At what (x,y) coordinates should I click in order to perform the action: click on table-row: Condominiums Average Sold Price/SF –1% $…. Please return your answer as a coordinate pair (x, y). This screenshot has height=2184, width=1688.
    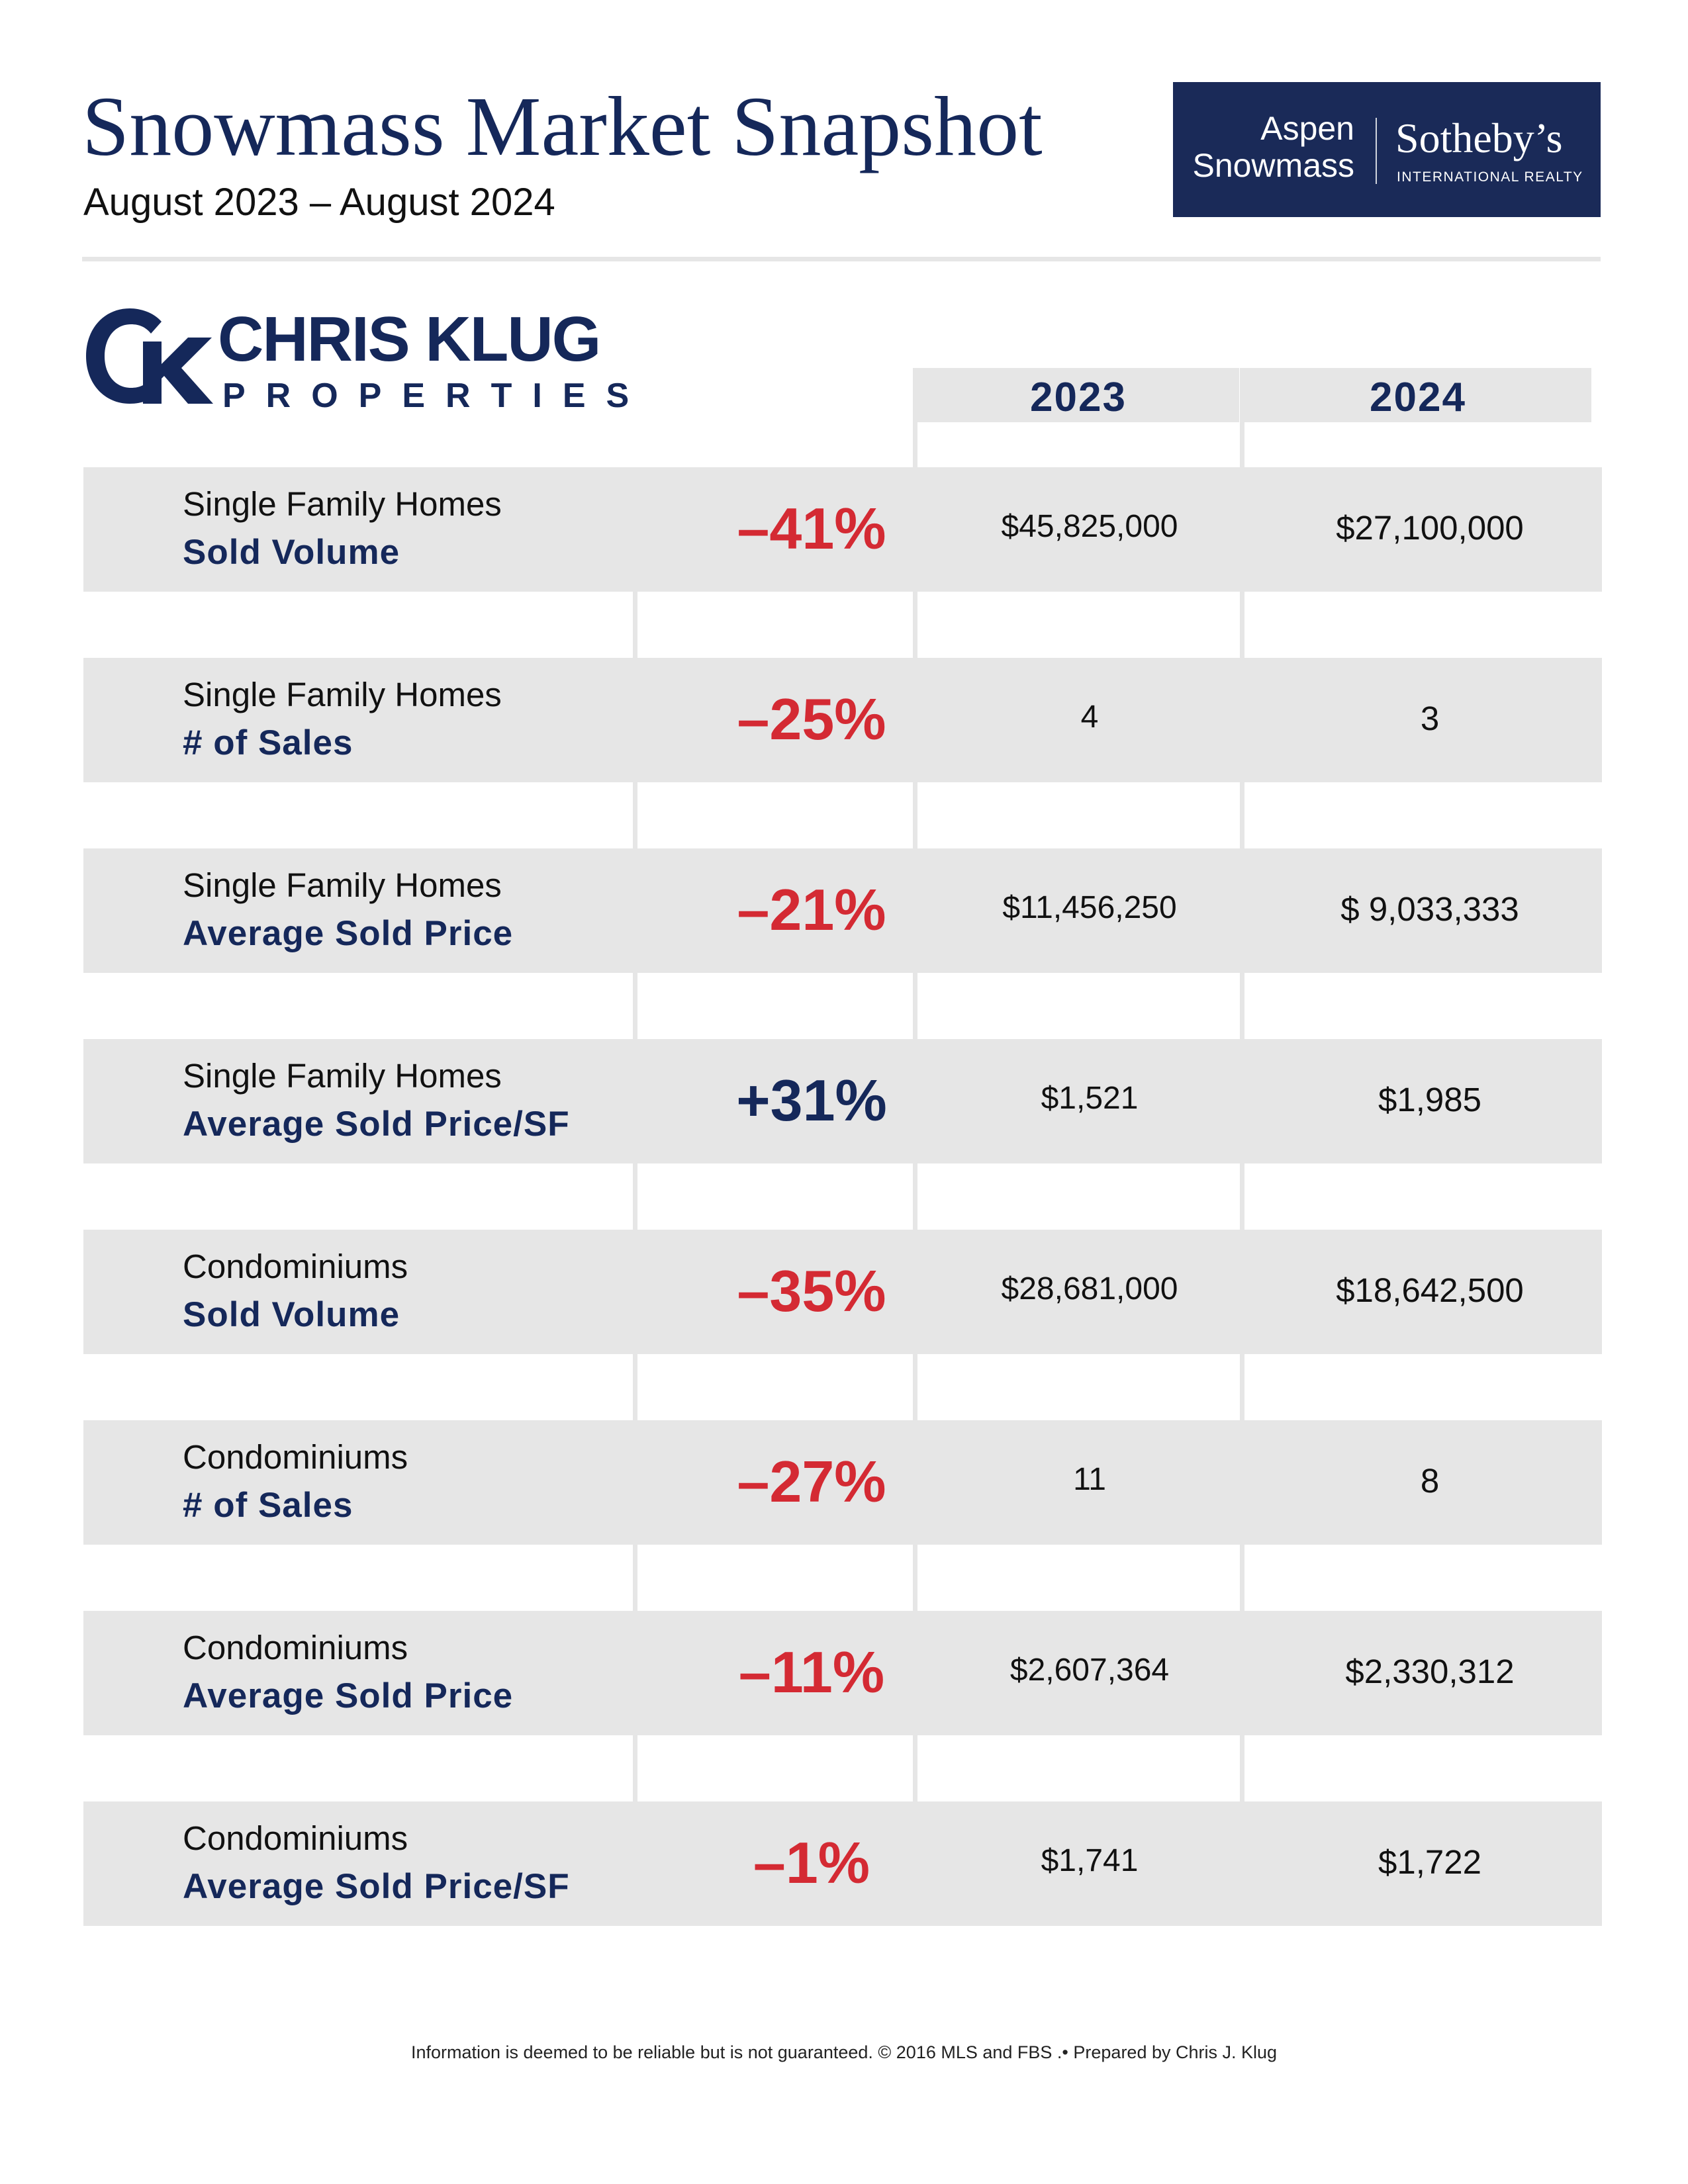
    Looking at the image, I should click on (842, 1863).